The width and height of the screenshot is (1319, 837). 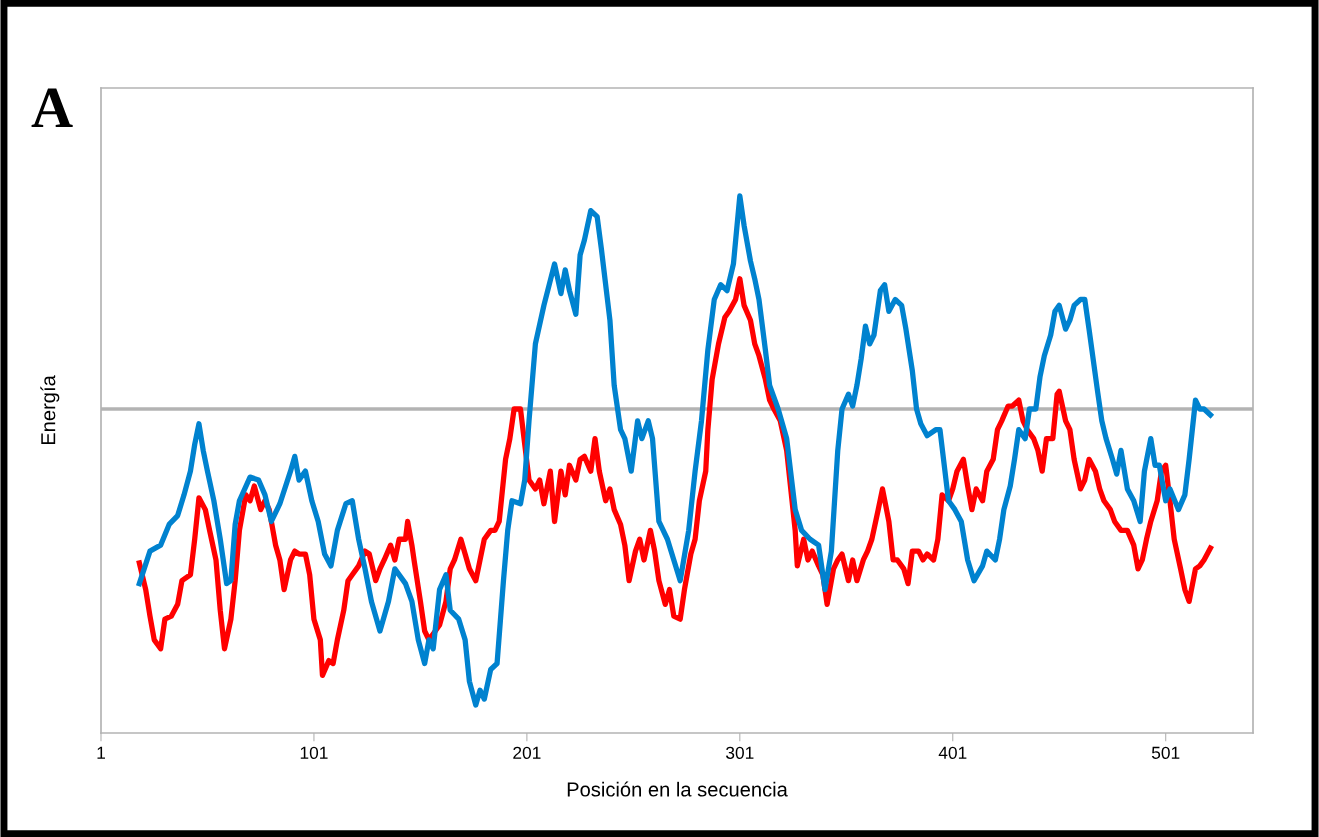 What do you see at coordinates (952, 752) in the screenshot?
I see `x-tick-label: 401` at bounding box center [952, 752].